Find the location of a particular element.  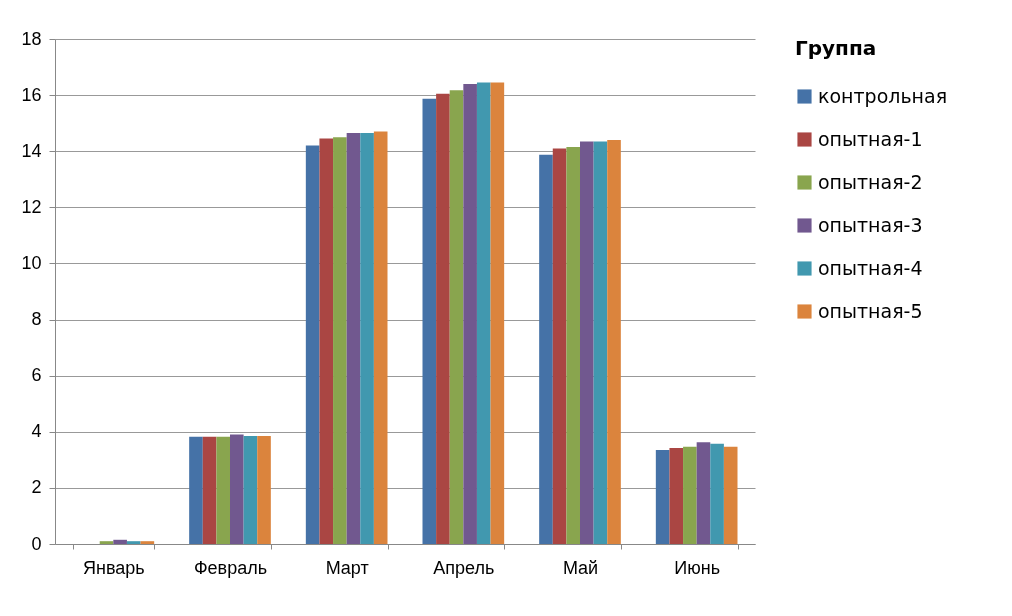

y-tick-label: 18 is located at coordinates (31, 38).